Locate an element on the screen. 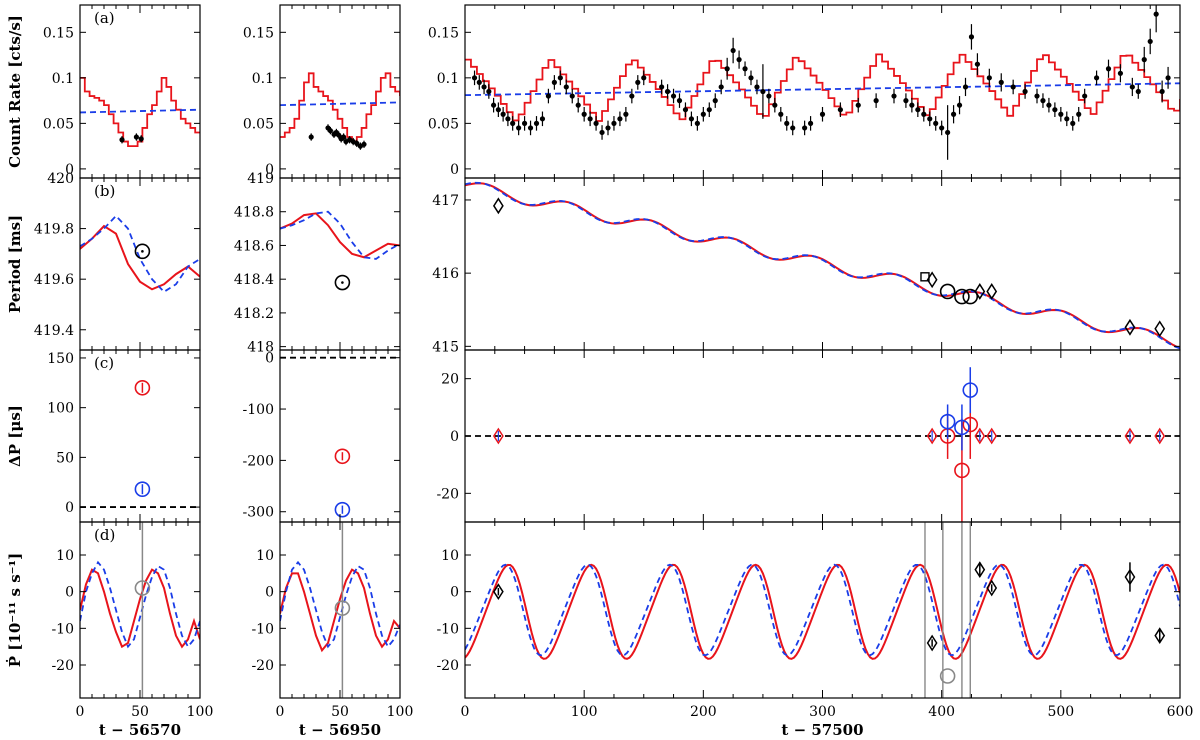 This screenshot has width=1200, height=740. x-tick-label: 0 is located at coordinates (280, 712).